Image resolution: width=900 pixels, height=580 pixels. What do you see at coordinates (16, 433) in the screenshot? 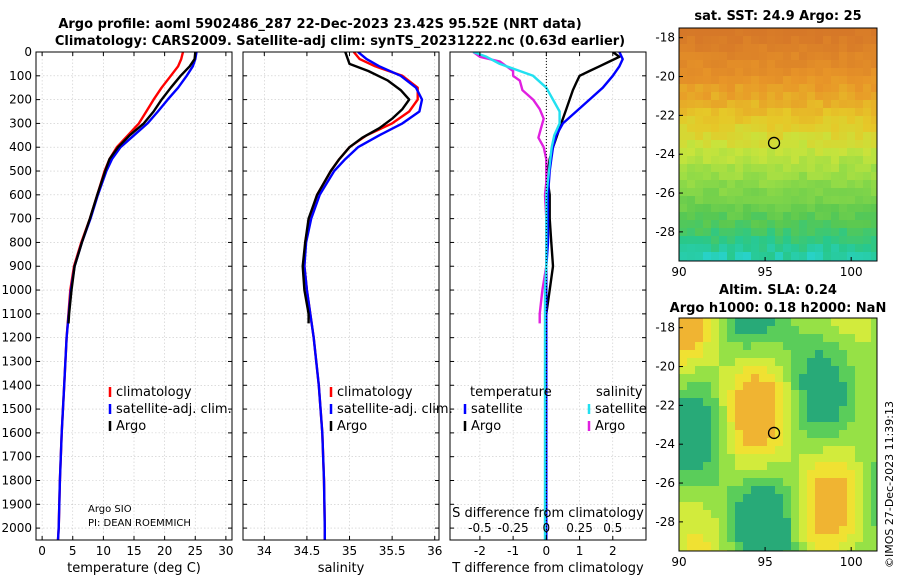
I see `y-tick-label: 1600` at bounding box center [16, 433].